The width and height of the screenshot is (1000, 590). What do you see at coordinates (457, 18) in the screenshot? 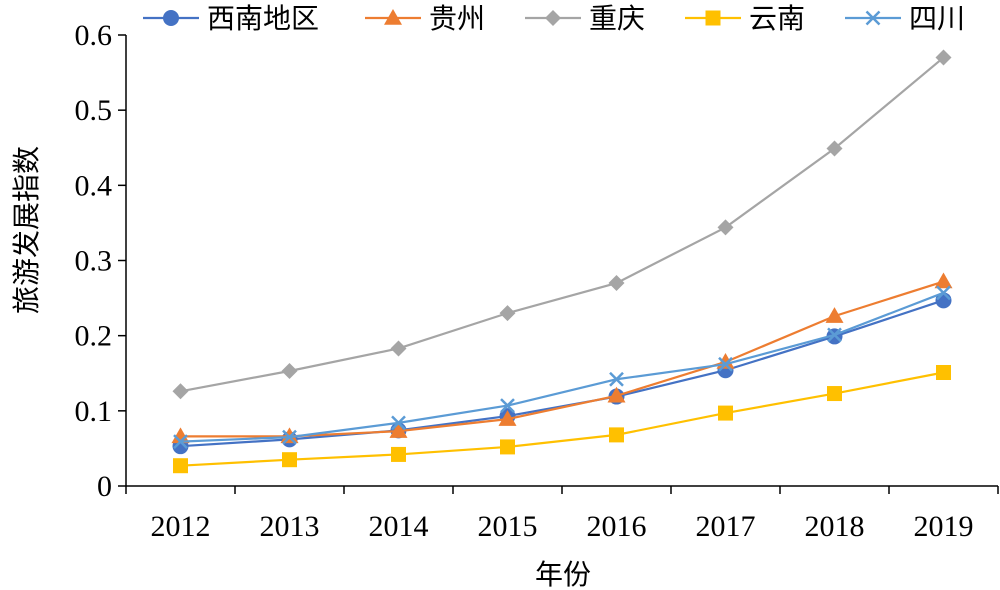
I see `legend-label: 贵州` at bounding box center [457, 18].